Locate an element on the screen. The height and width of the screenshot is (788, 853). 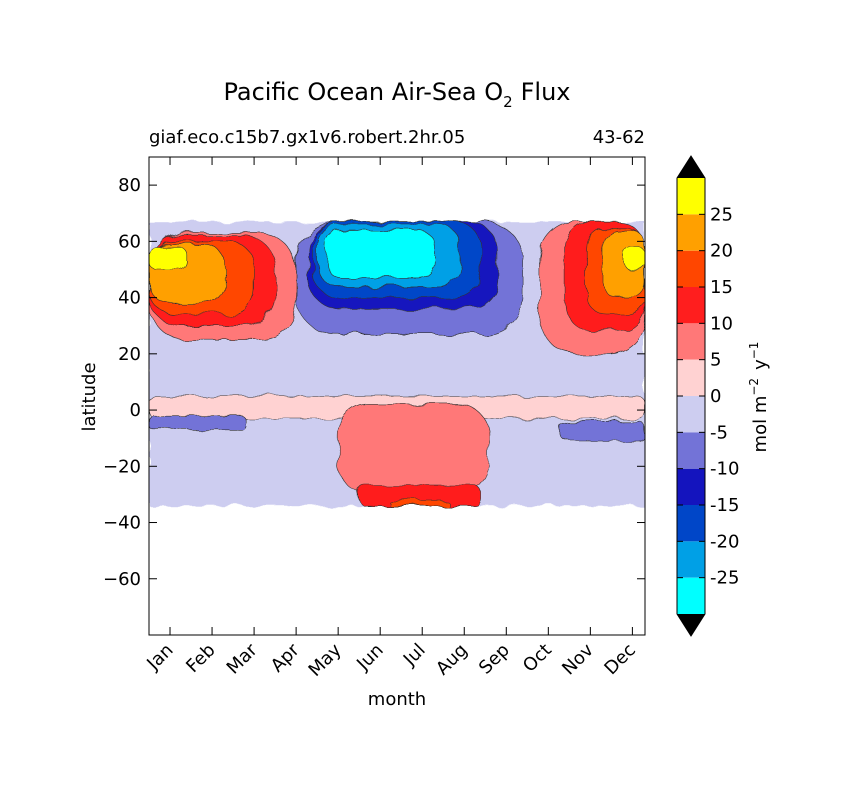
chart-title: Pacific Ocean Air-Sea O2 Flux is located at coordinates (396, 94).